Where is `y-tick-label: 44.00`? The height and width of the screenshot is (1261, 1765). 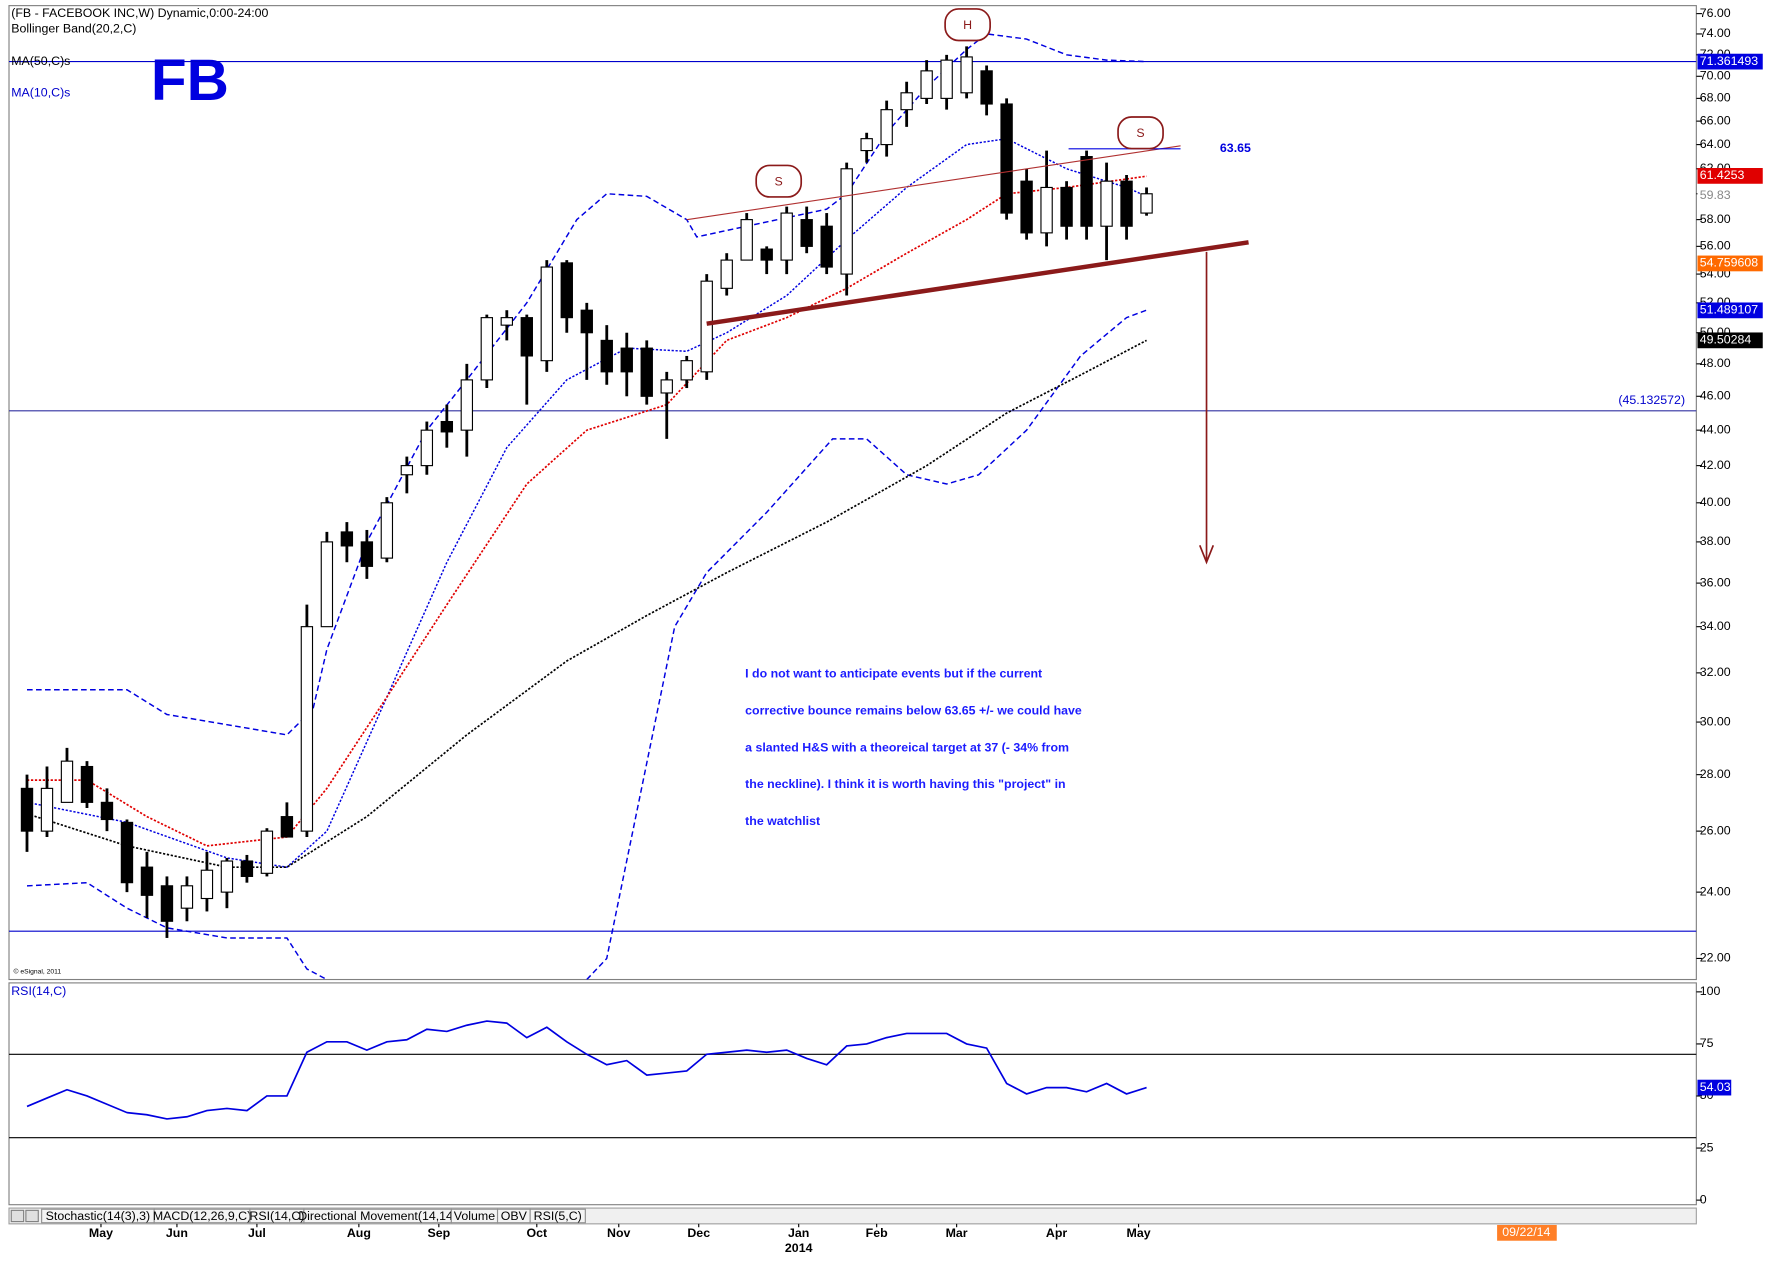
y-tick-label: 44.00 is located at coordinates (1715, 429).